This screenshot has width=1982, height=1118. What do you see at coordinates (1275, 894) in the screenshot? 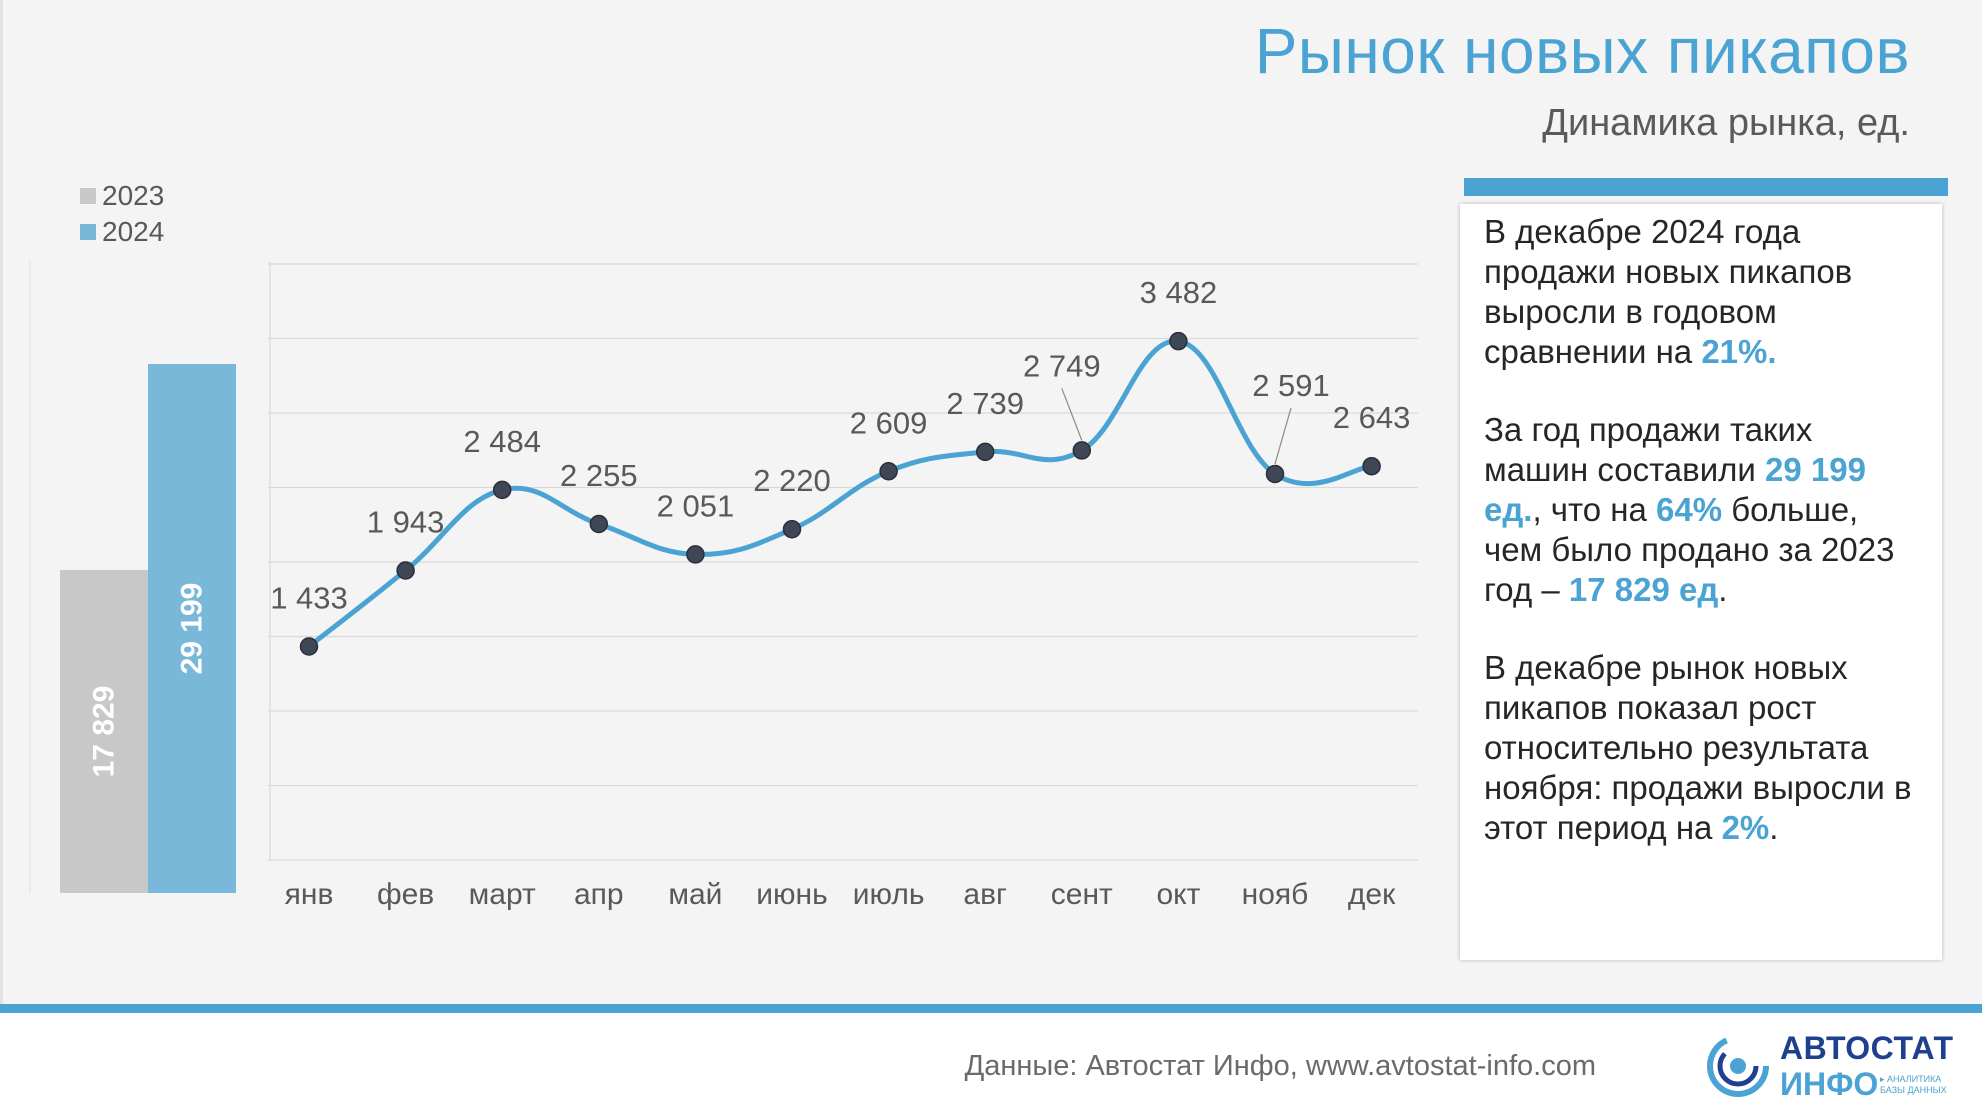
I see `x-tick-label: нояб` at bounding box center [1275, 894].